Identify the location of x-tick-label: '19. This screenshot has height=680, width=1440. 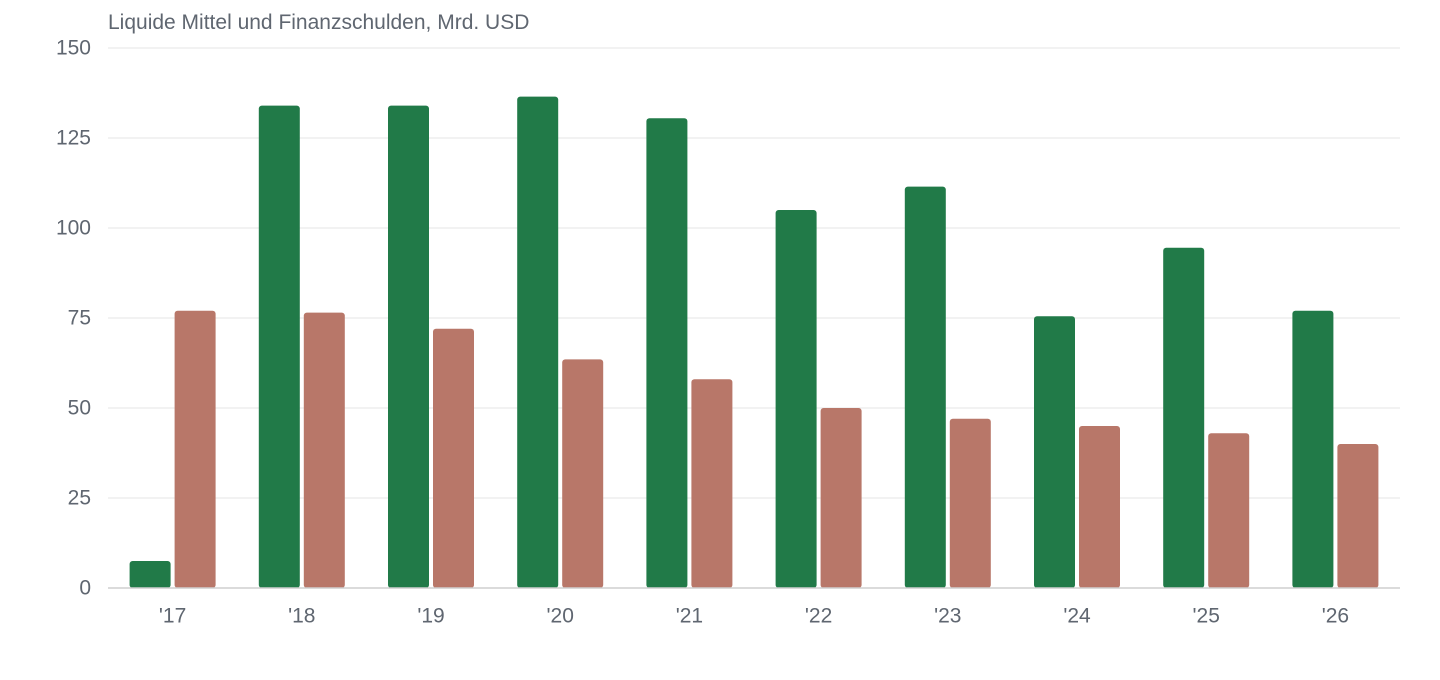
(430, 616).